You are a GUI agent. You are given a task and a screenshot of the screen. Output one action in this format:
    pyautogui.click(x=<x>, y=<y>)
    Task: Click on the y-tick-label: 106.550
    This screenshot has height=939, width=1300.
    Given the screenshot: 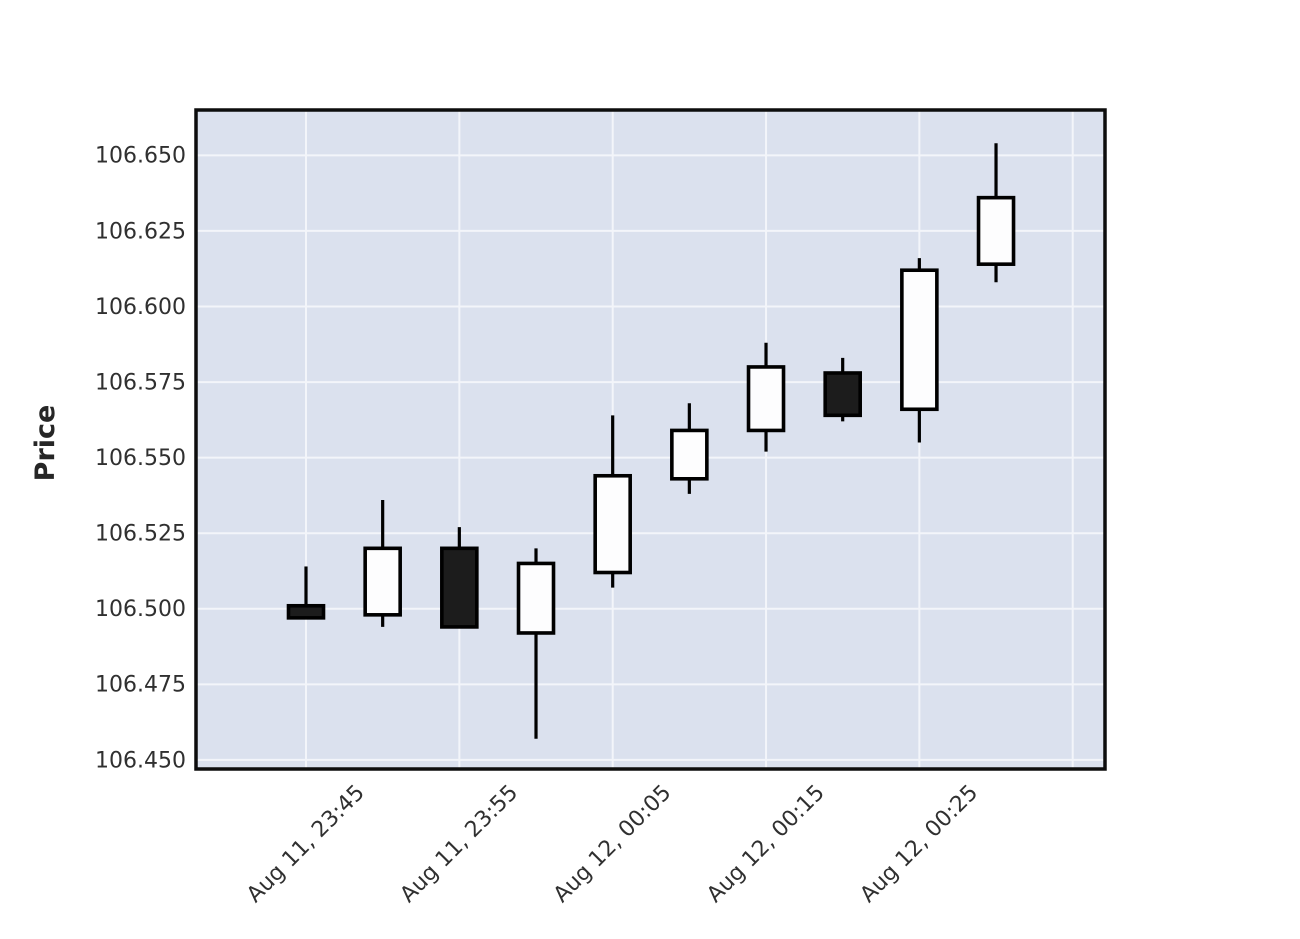 What is the action you would take?
    pyautogui.click(x=140, y=458)
    